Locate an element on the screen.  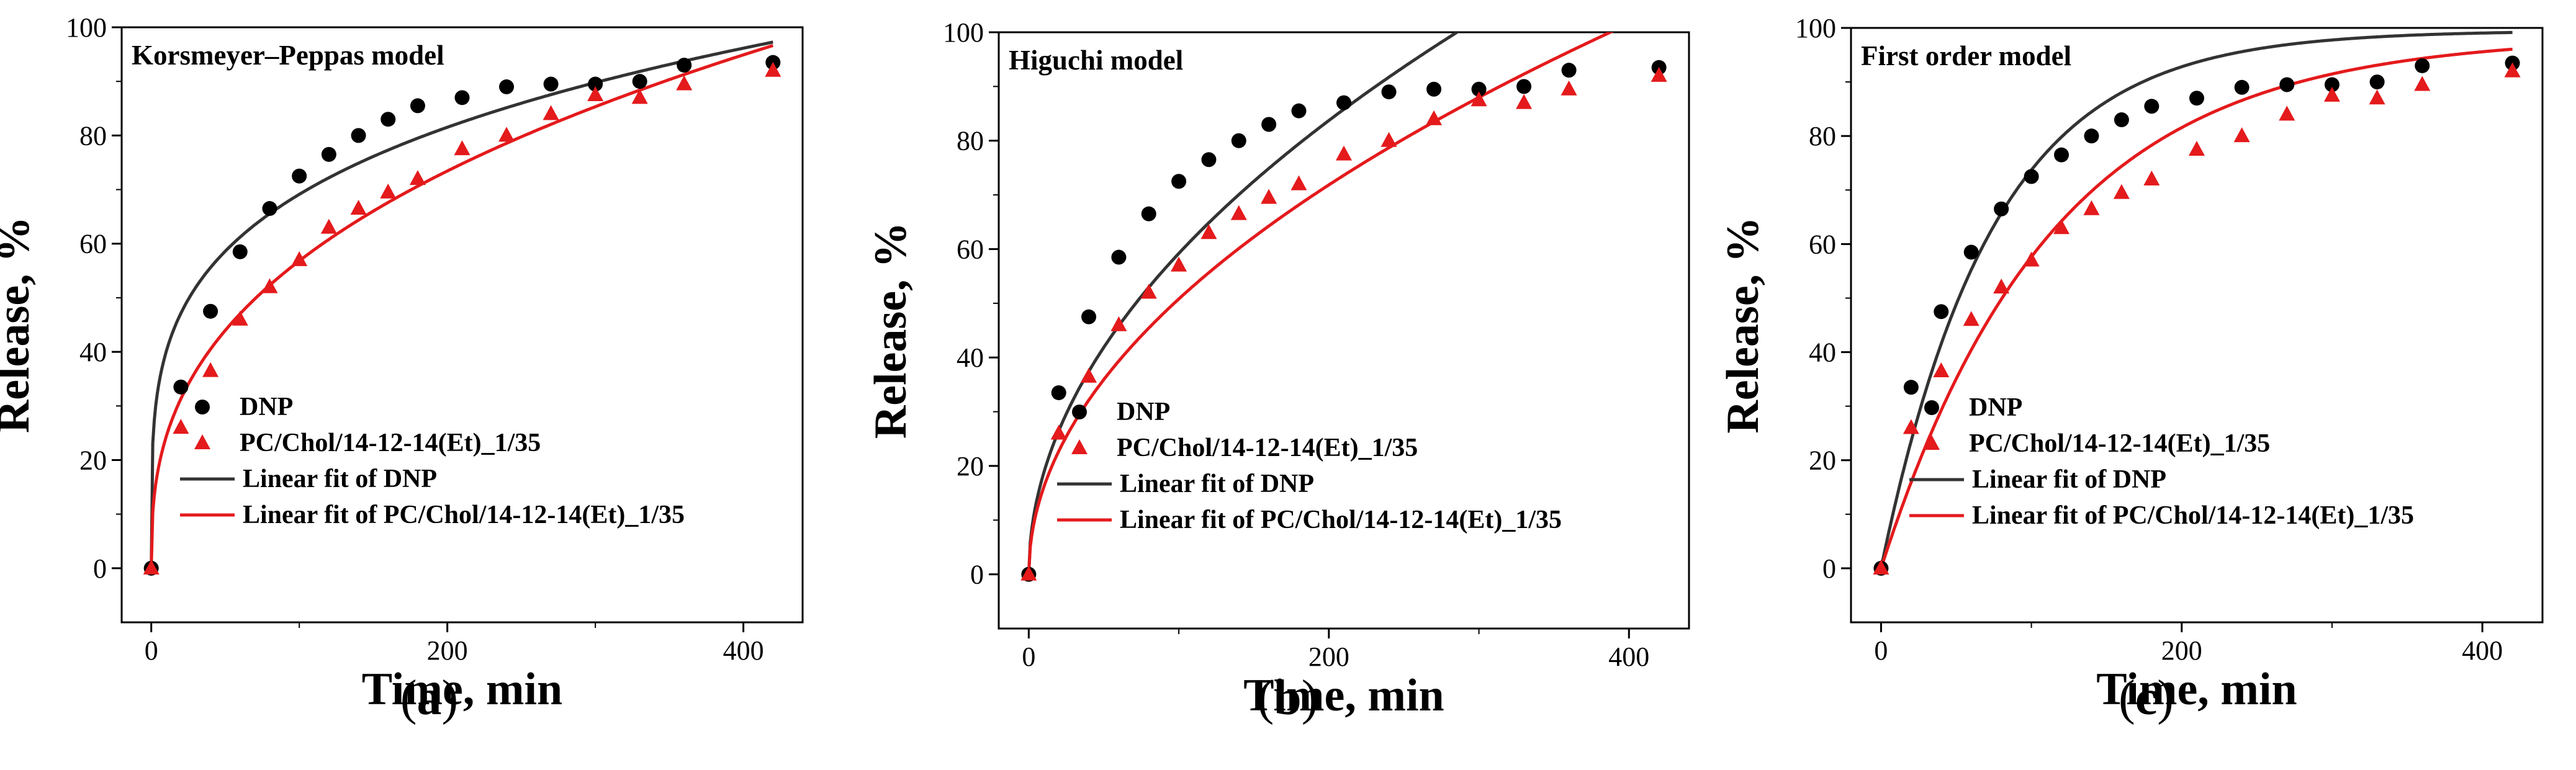
caption-b: (b) is located at coordinates (1287, 698).